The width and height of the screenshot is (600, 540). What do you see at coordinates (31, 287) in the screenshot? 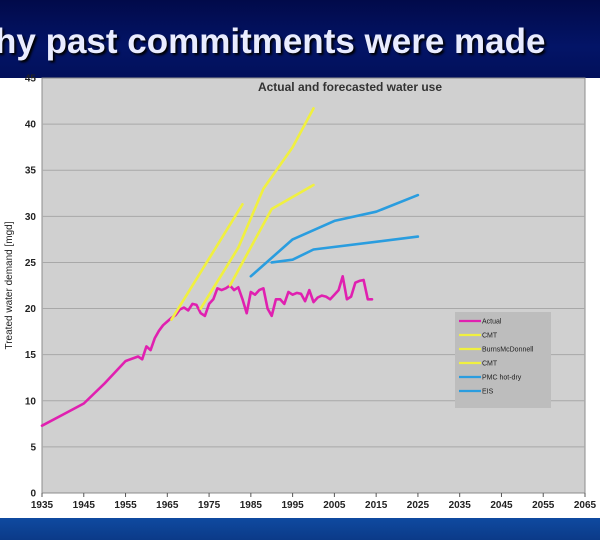
I see `y-axis-ticks: 0 5 10 15 20 25 30 35 40 45` at bounding box center [31, 287].